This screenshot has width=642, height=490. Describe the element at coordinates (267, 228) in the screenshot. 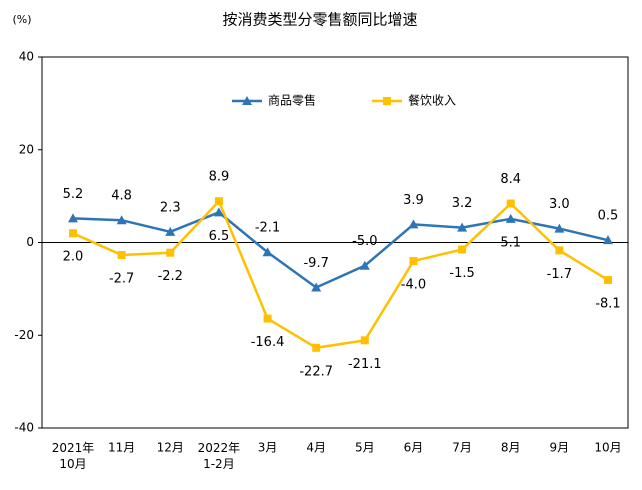

I see `value-label: -2.1` at that location.